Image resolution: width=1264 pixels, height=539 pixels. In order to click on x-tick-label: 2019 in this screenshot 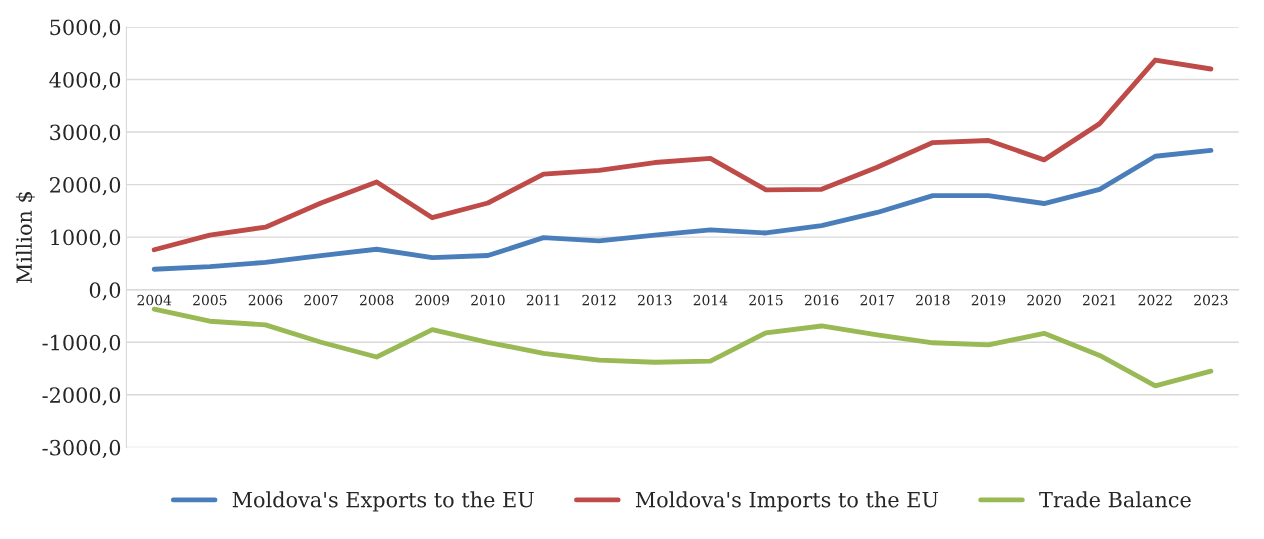, I will do `click(988, 300)`.